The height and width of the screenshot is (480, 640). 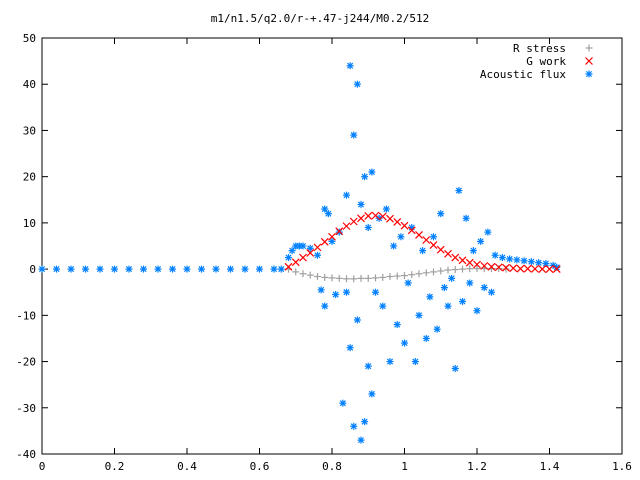 What do you see at coordinates (404, 466) in the screenshot?
I see `x-tick-label: 1` at bounding box center [404, 466].